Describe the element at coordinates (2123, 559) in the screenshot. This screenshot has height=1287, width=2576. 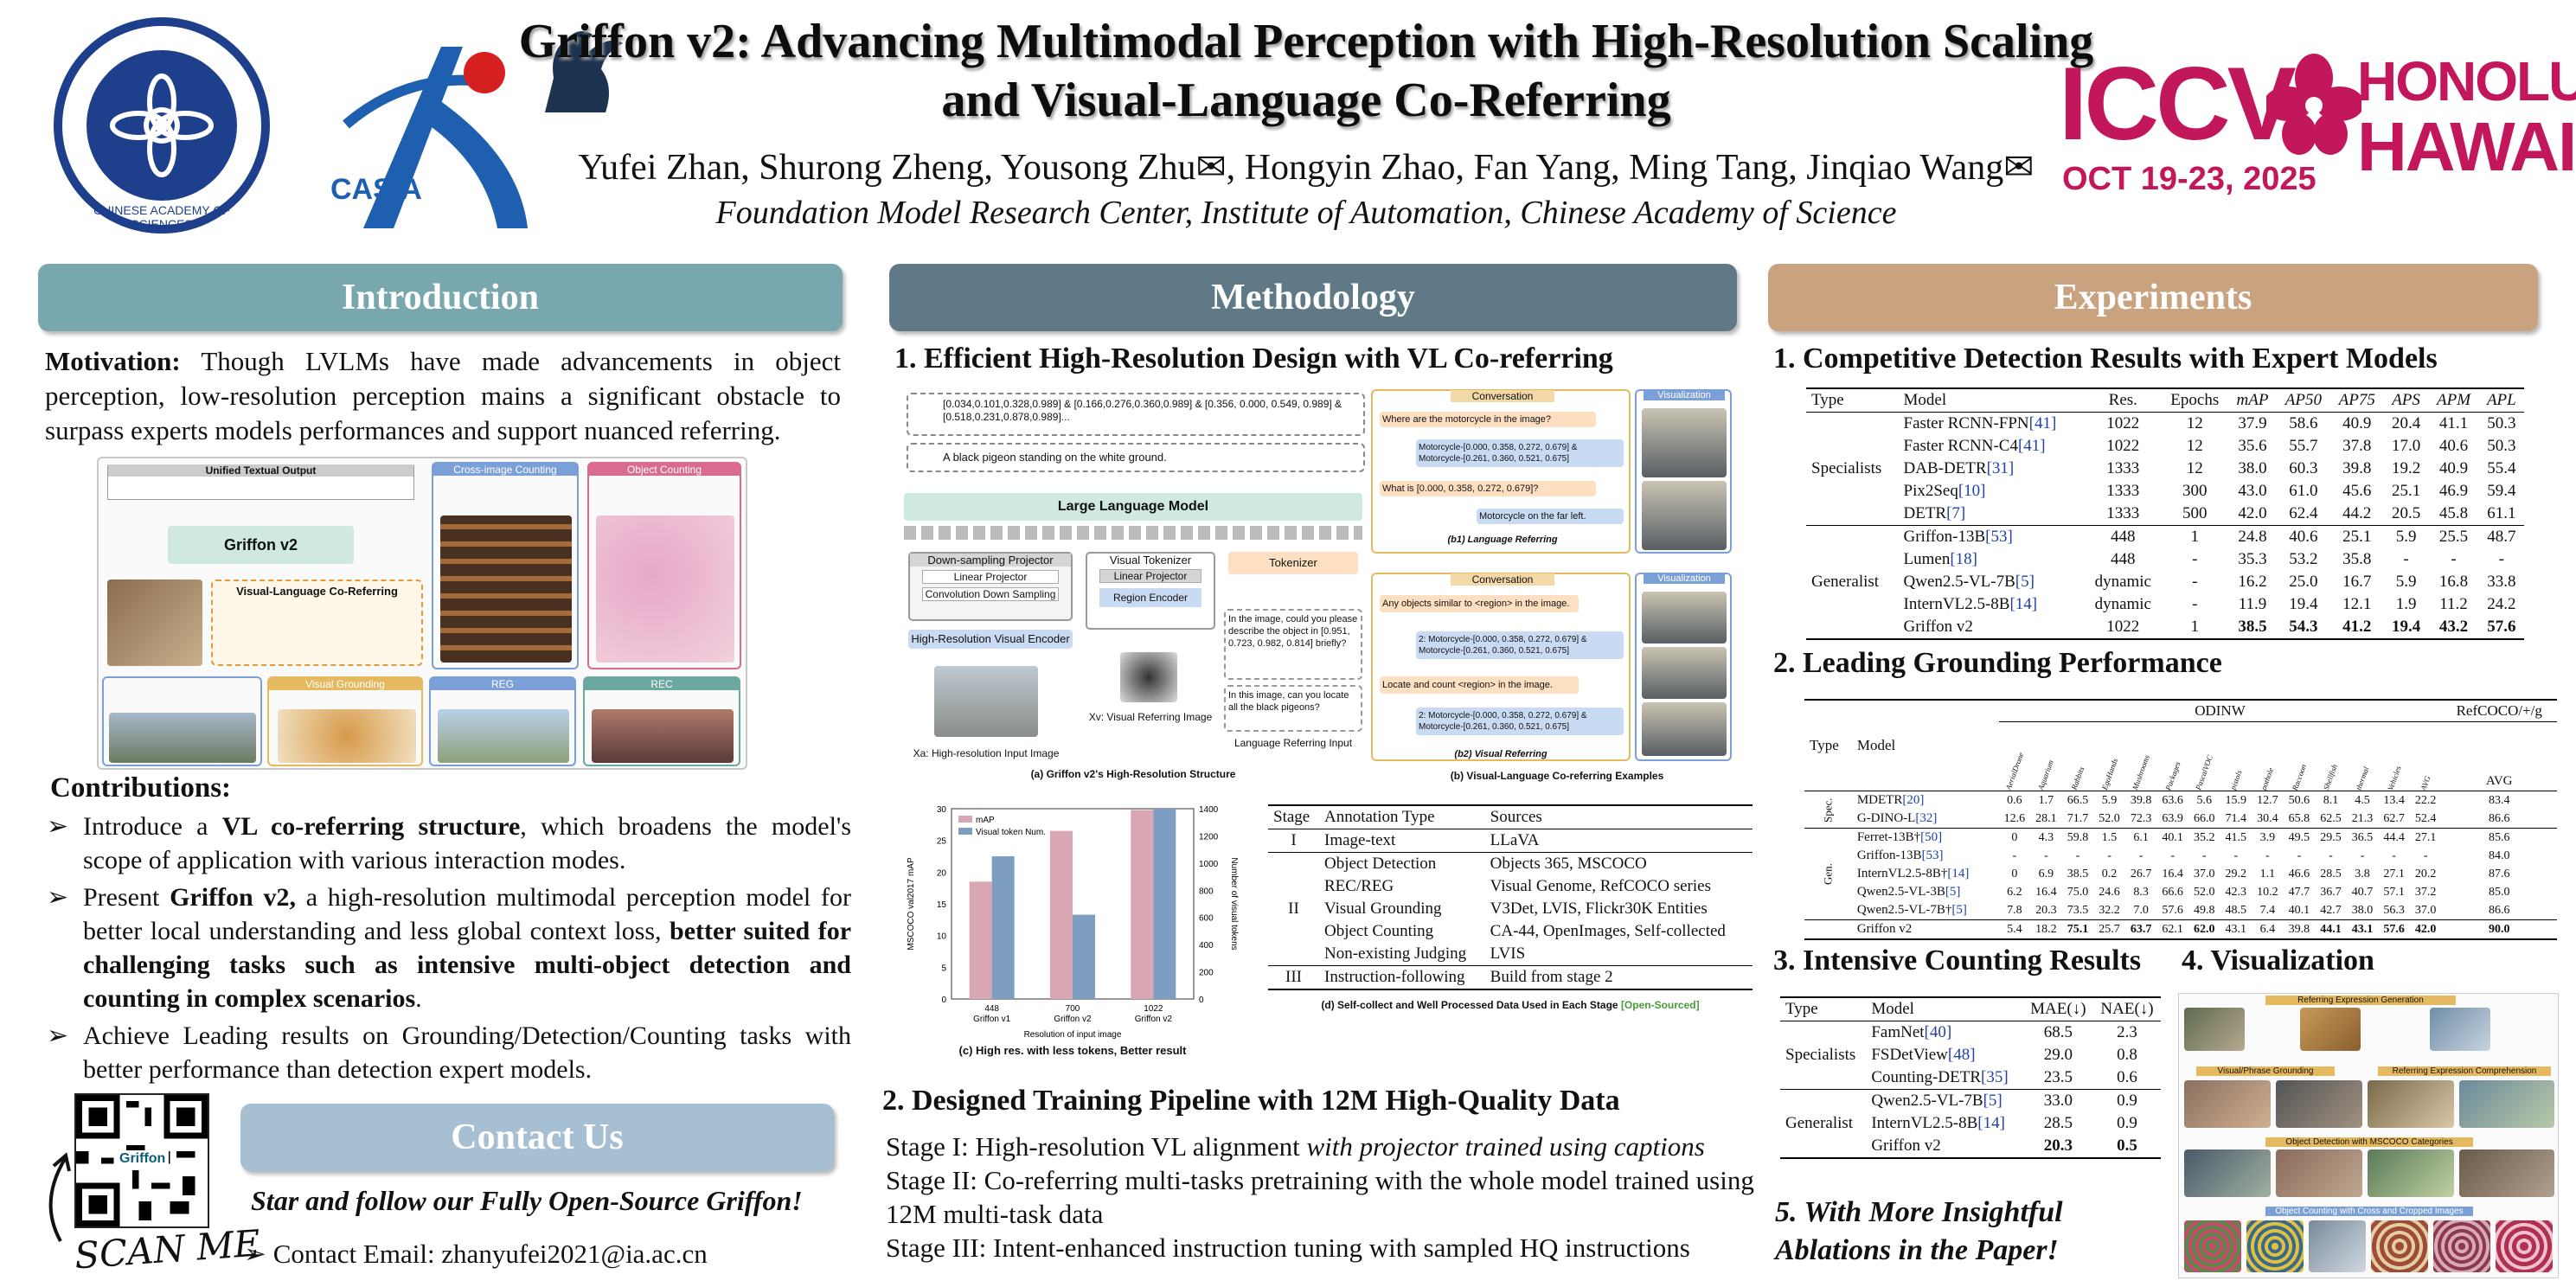
I see `value-cell: 448` at that location.